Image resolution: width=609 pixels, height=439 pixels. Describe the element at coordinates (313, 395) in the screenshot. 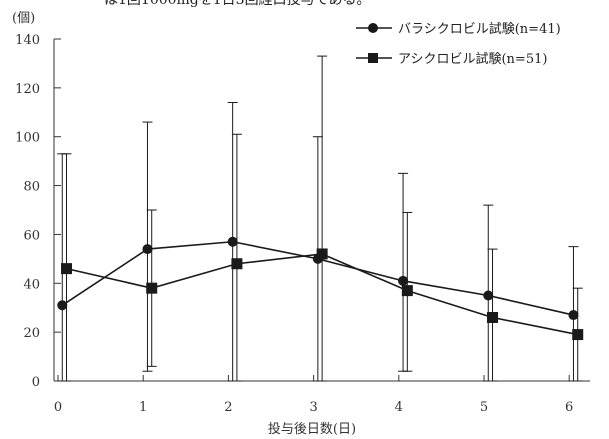

I see `x-ticks: 0 1 2 3 4 5 6` at that location.